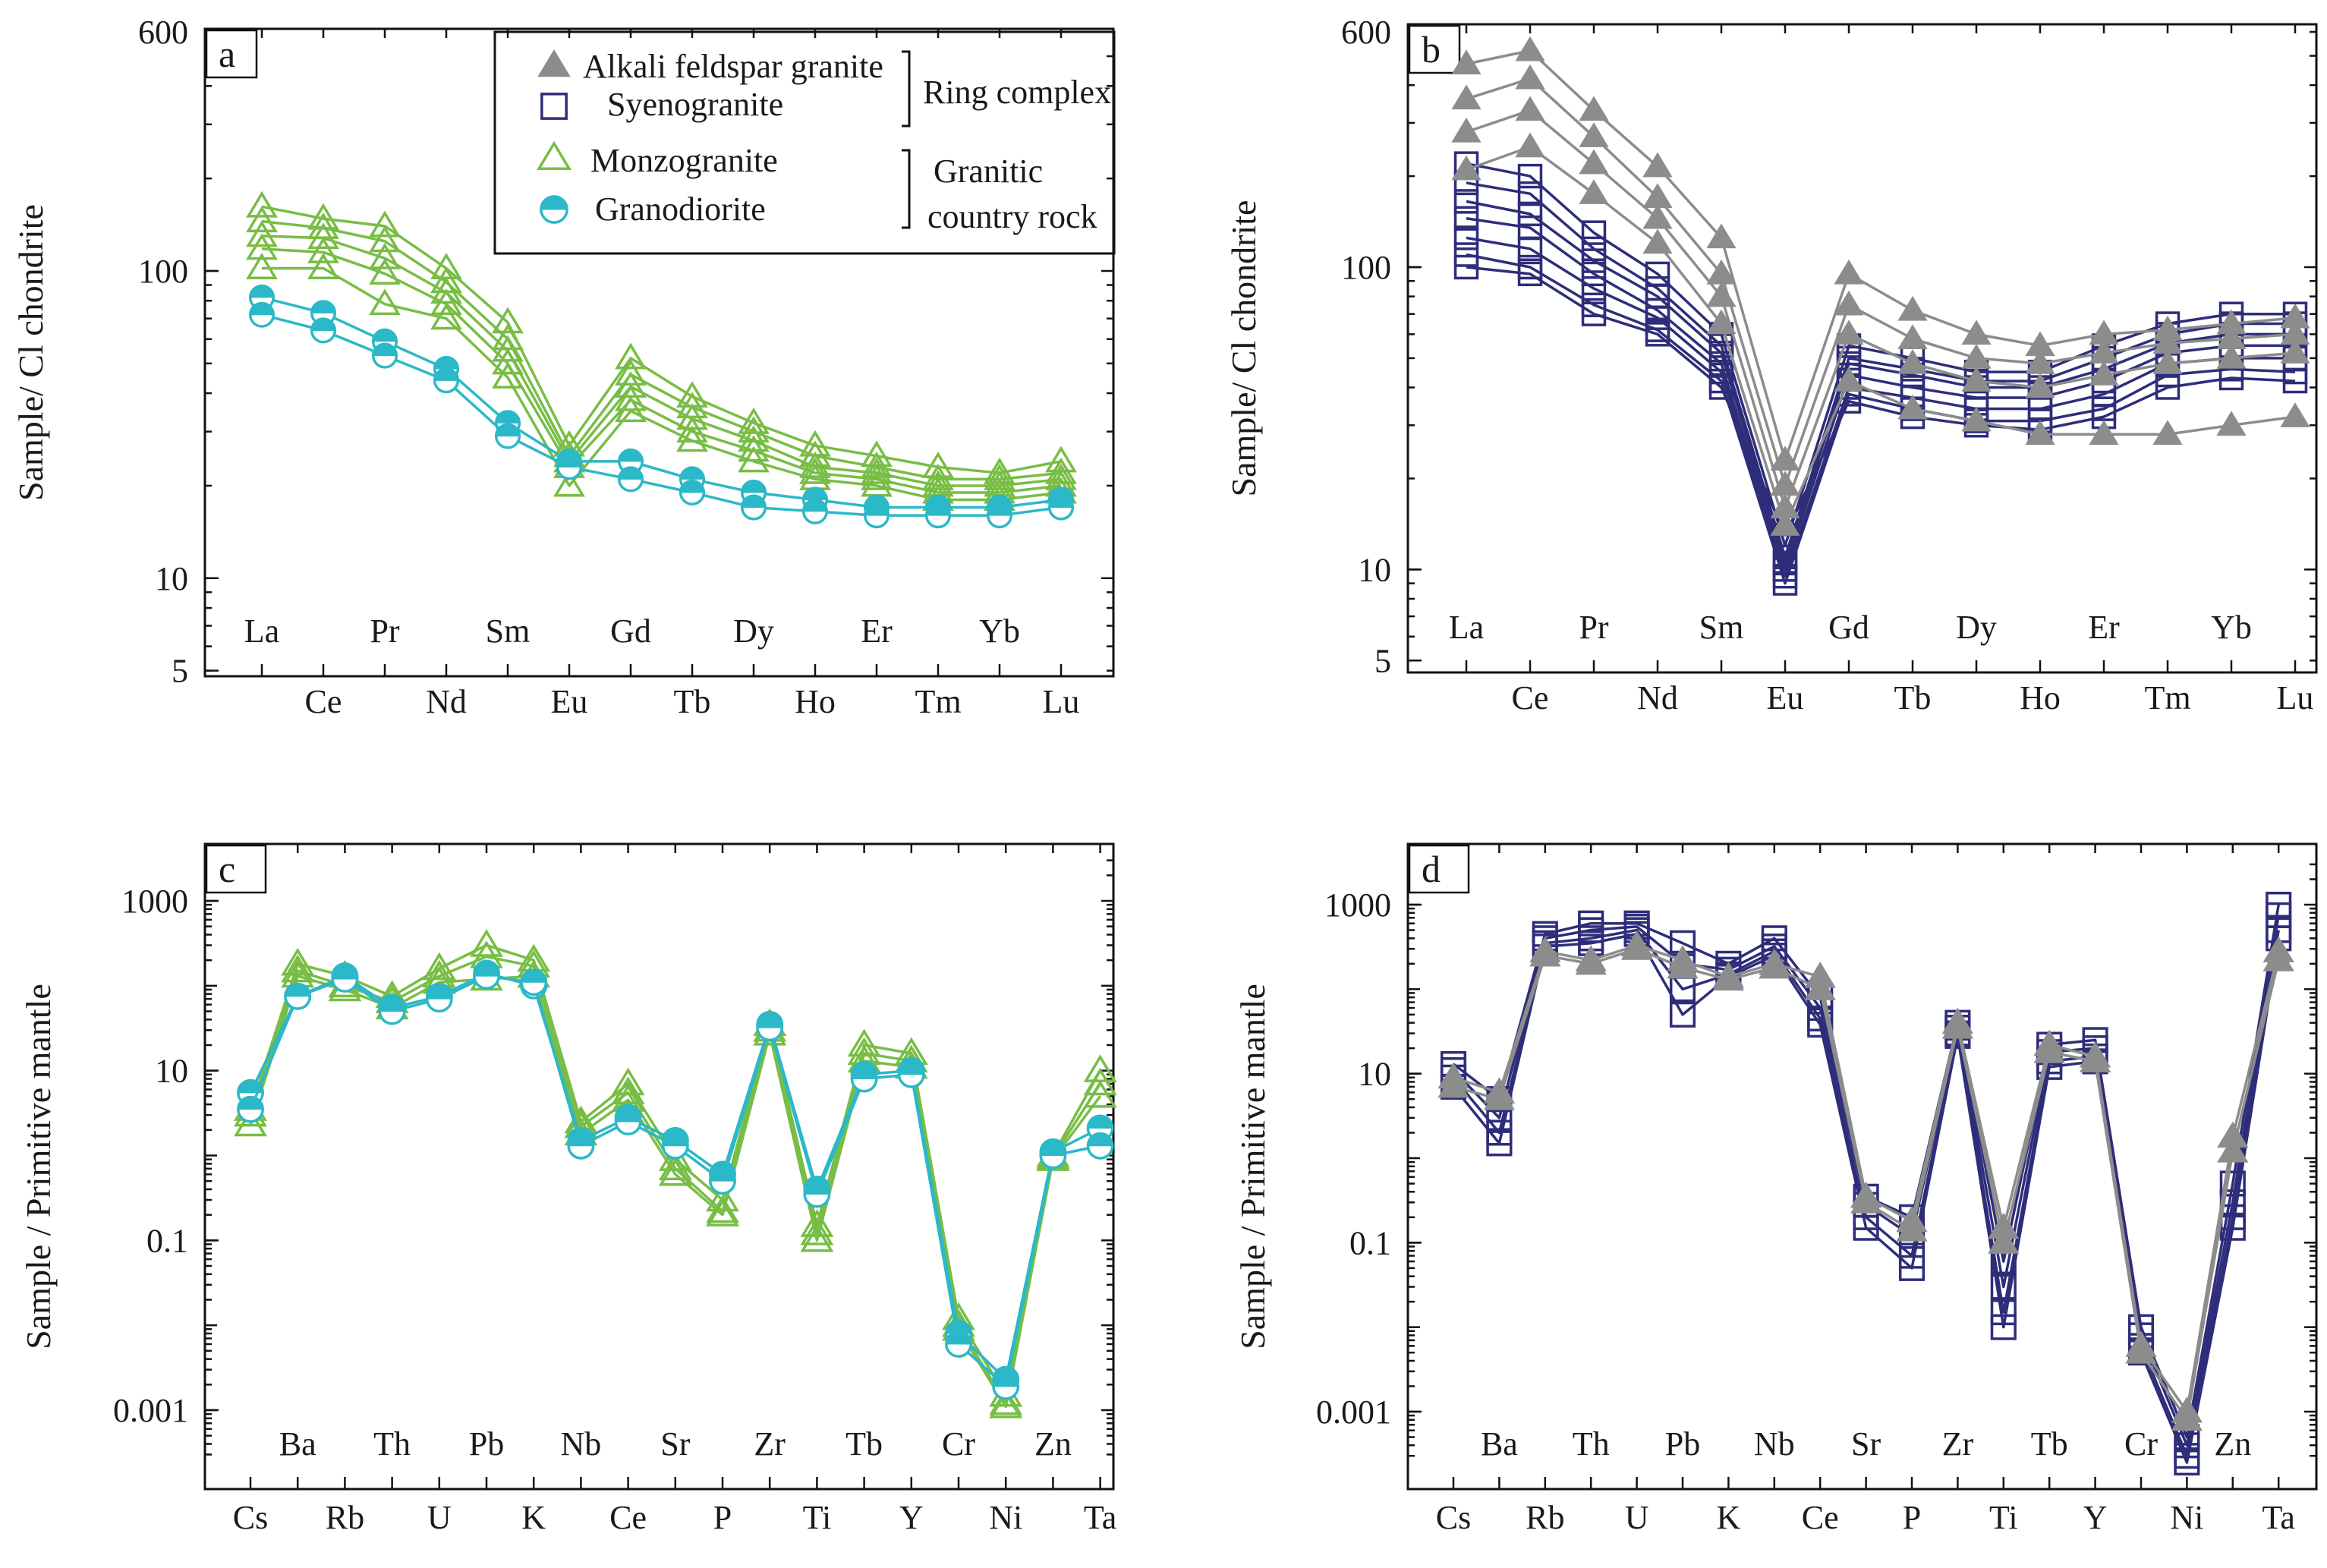  Describe the element at coordinates (1958, 1444) in the screenshot. I see `x-tick-label: Zr` at that location.